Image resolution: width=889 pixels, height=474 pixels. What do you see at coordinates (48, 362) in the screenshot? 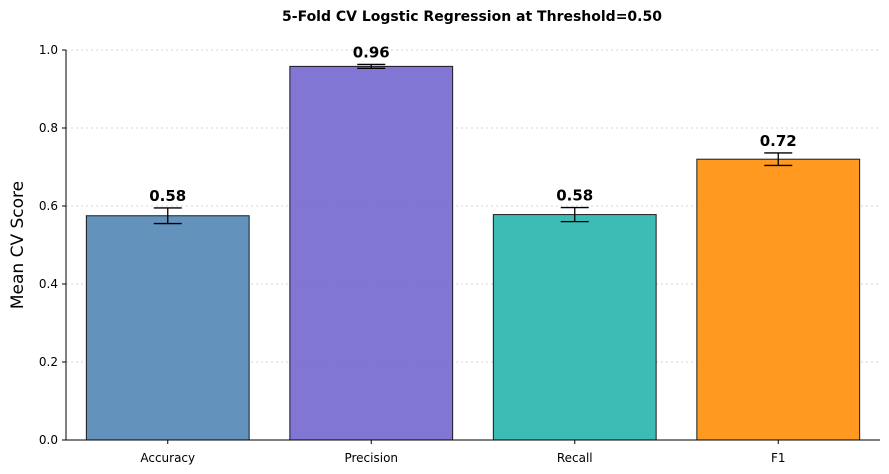
I see `y-tick-label: 0.2` at bounding box center [48, 362].